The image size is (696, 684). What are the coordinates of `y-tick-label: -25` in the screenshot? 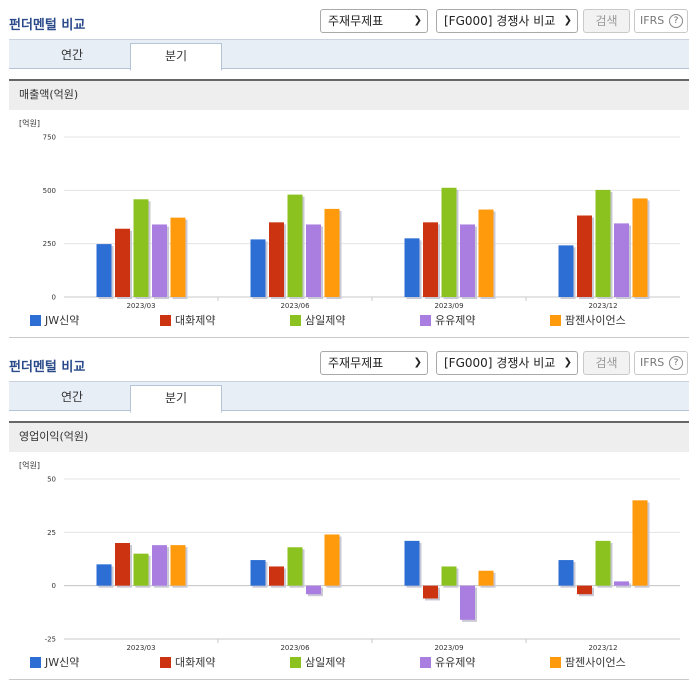 It's located at (50, 640).